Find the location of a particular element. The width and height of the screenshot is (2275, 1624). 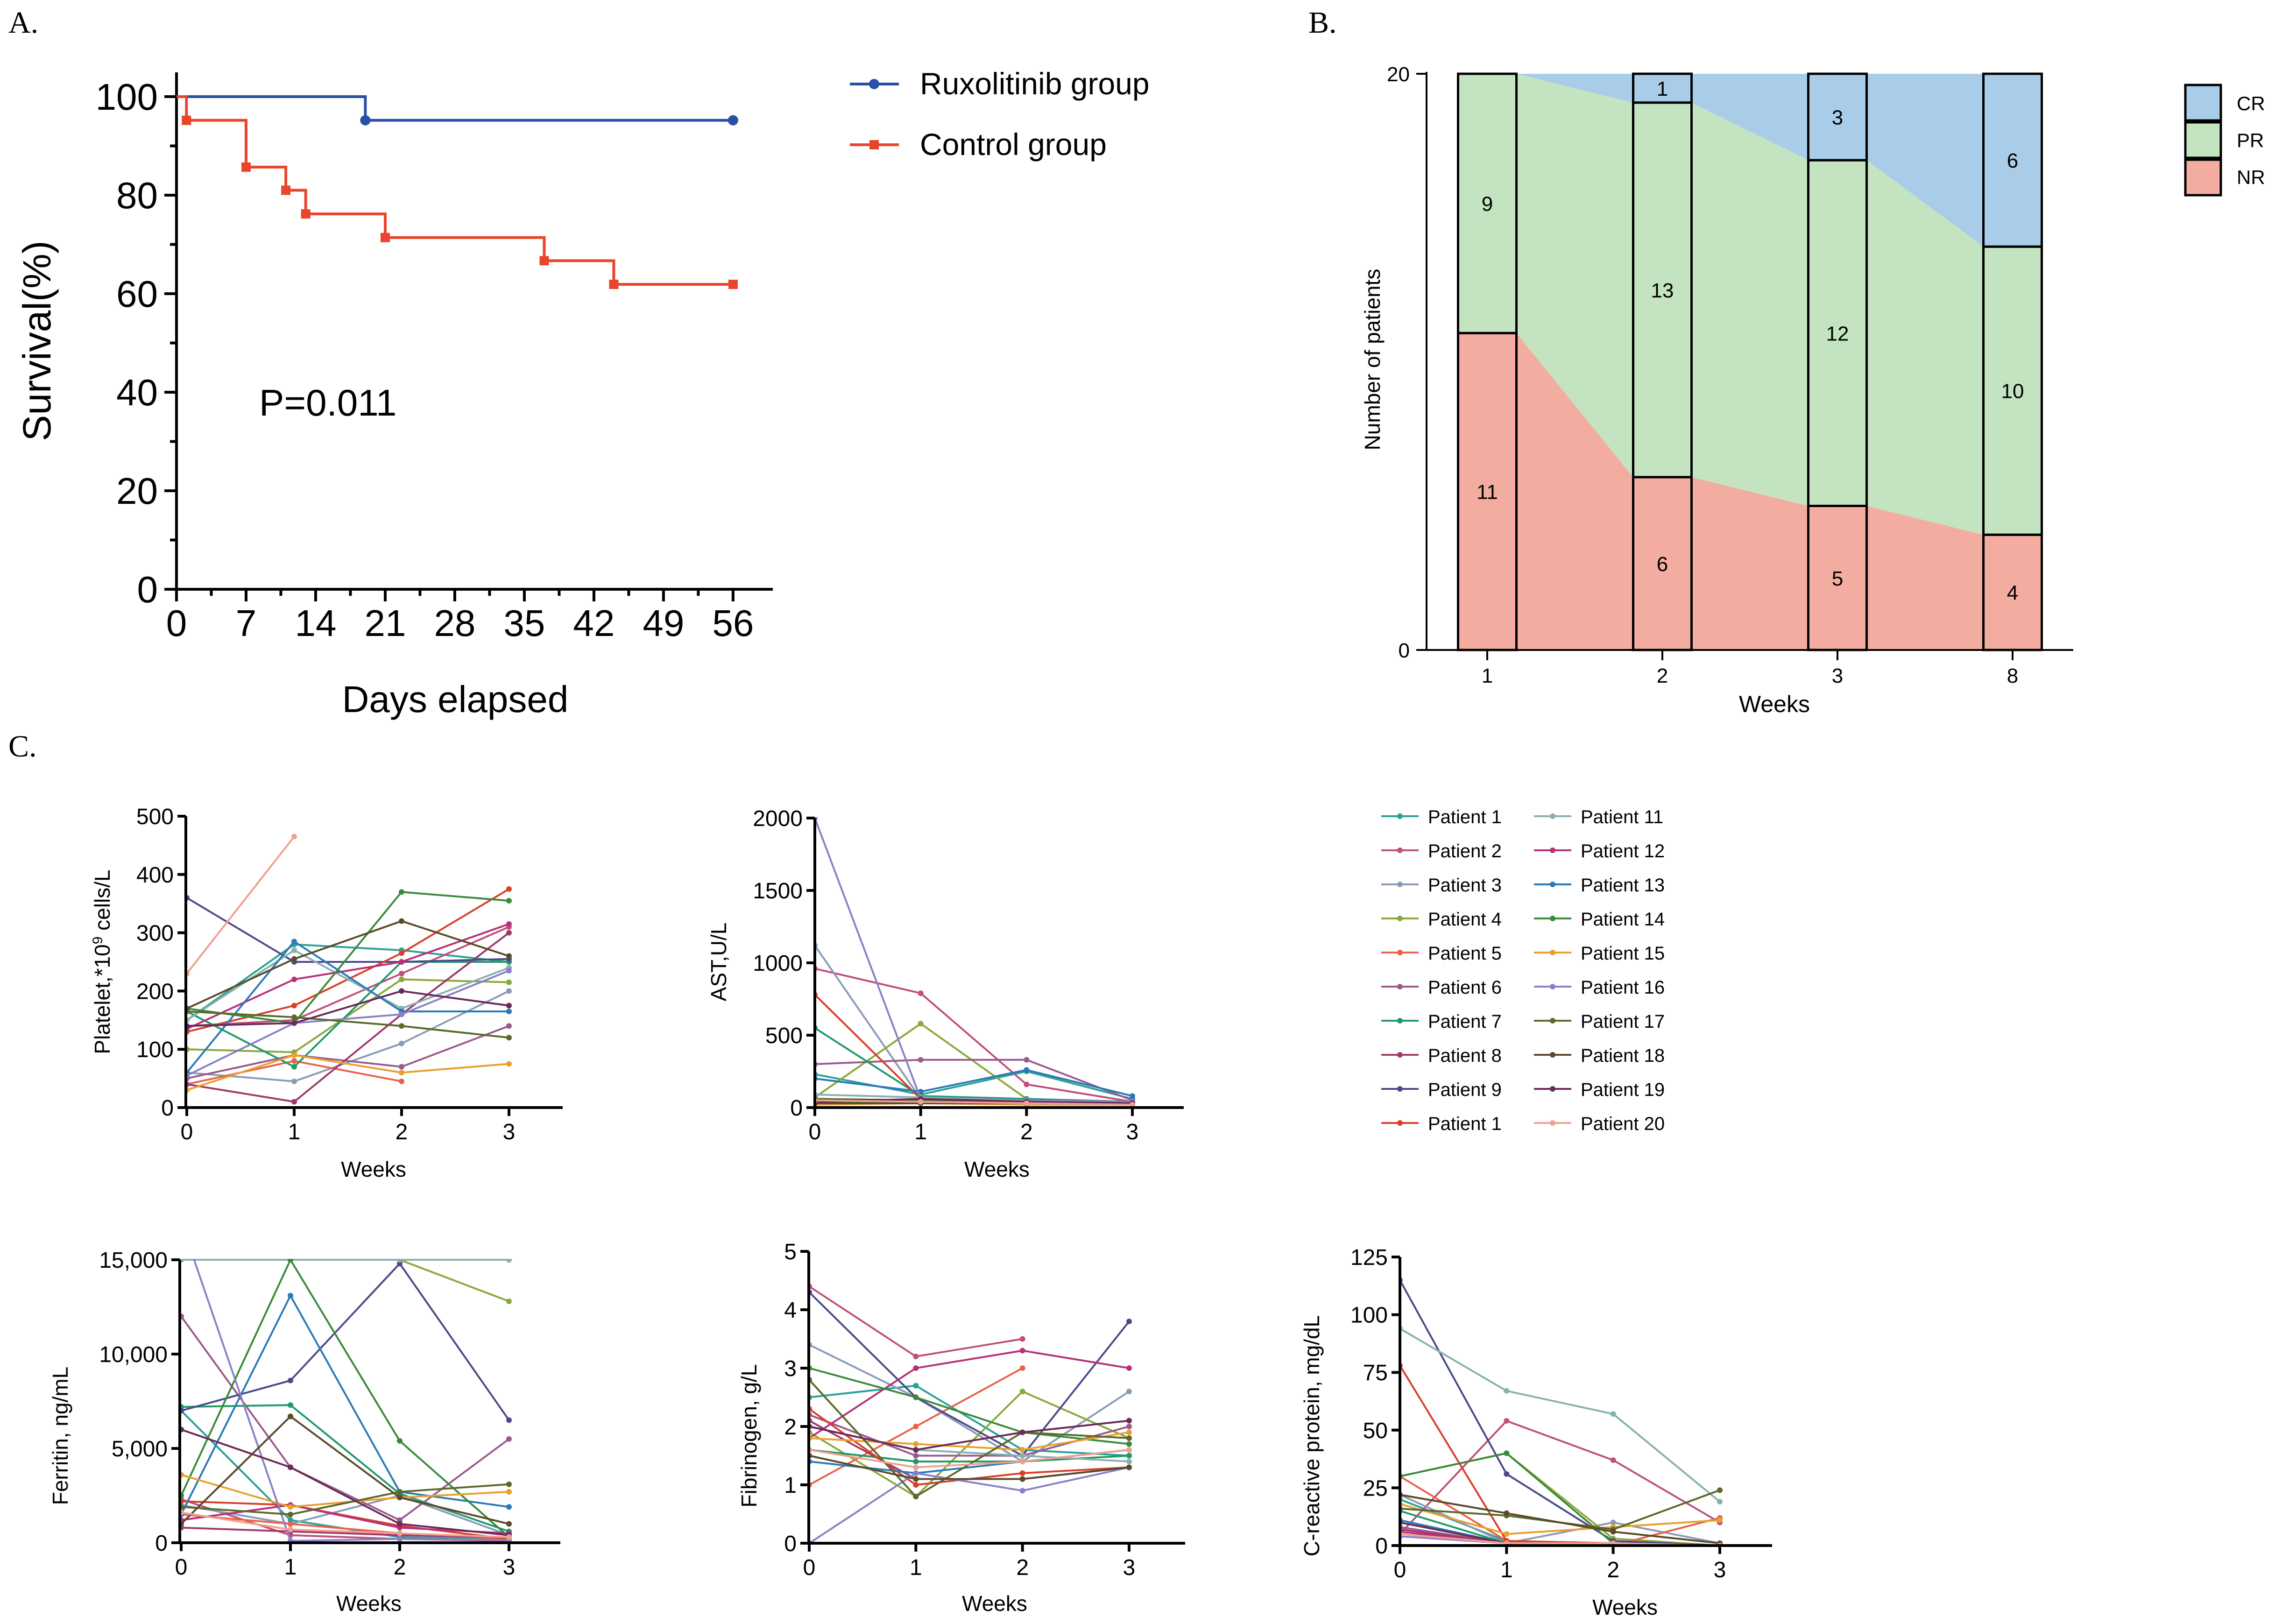

bar-value-label-pr: 10 is located at coordinates (2012, 391).